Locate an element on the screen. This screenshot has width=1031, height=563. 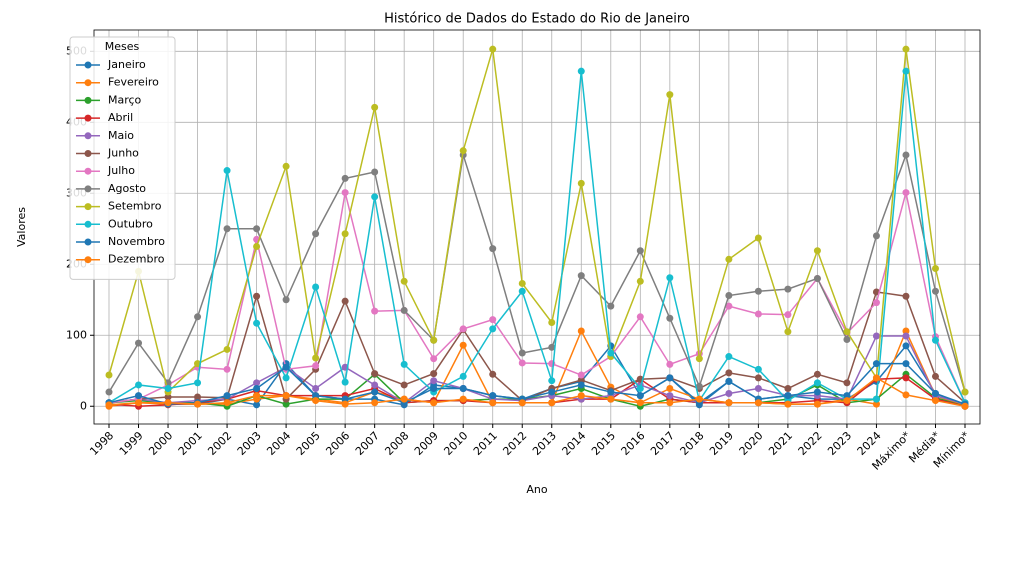
legend-label: Novembro is located at coordinates (136, 241).